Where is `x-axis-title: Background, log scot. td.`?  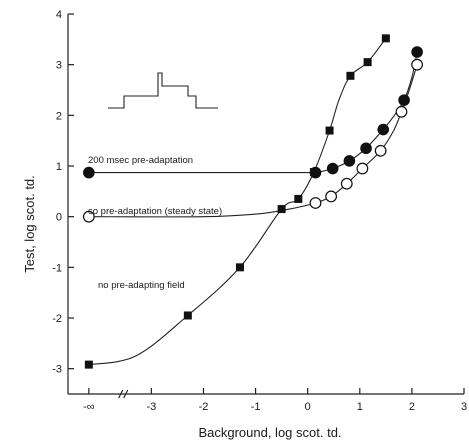 x-axis-title: Background, log scot. td. is located at coordinates (269, 432).